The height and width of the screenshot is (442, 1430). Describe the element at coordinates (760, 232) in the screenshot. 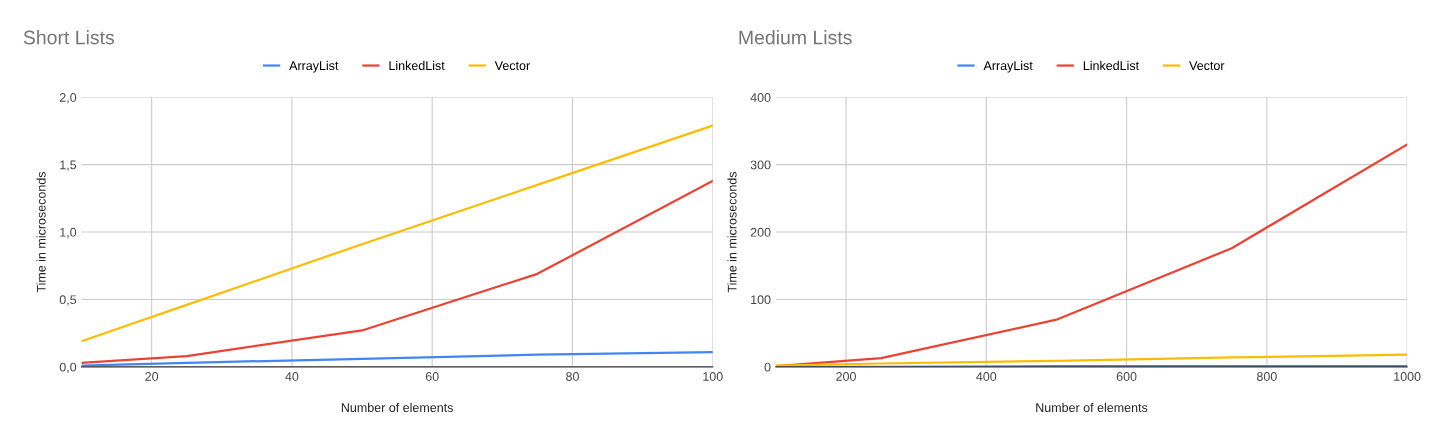

I see `y-tick-label: 200` at that location.